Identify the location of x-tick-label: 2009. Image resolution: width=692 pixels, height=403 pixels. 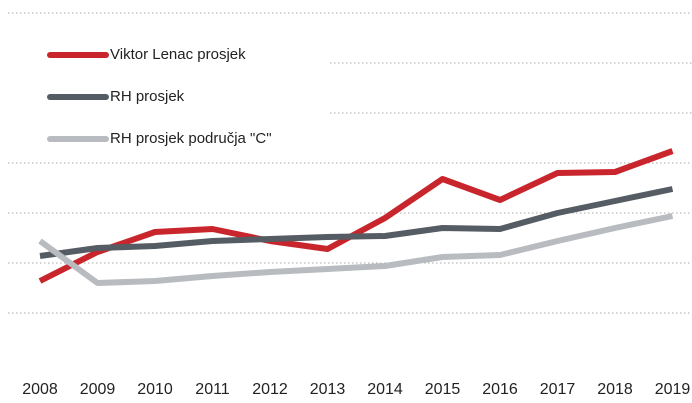
(98, 389).